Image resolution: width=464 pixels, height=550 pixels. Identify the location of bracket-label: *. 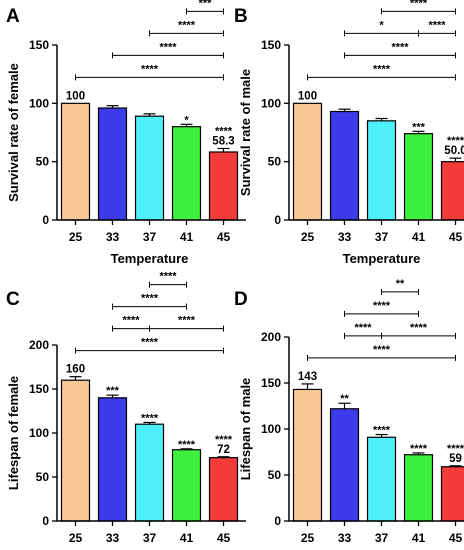
(381, 25).